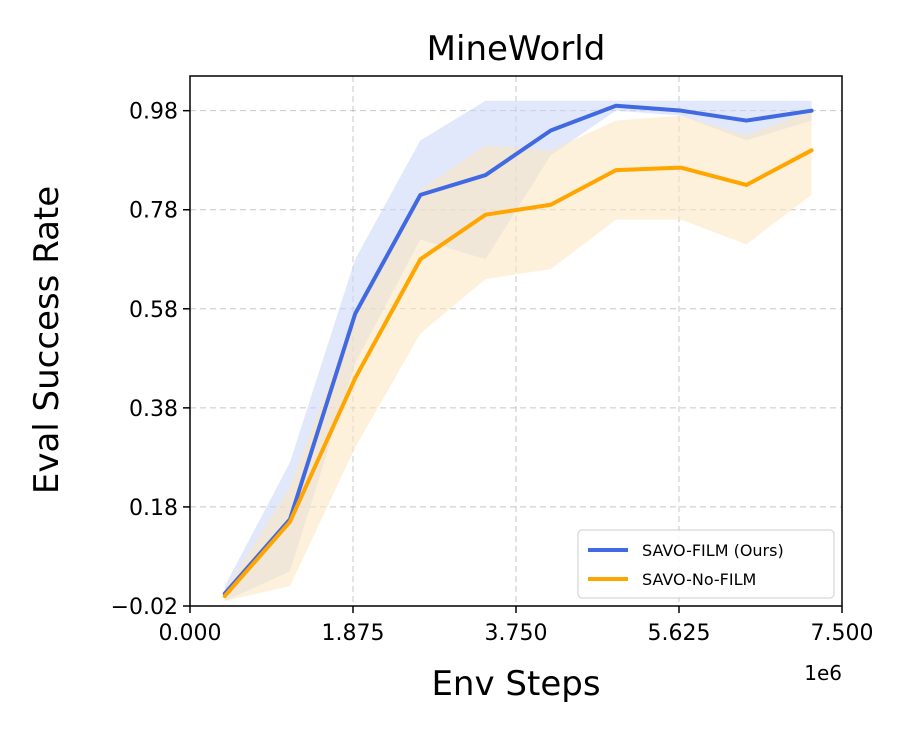 This screenshot has width=913, height=731. Describe the element at coordinates (699, 579) in the screenshot. I see `legend-label: SAVO-No-FILM` at that location.